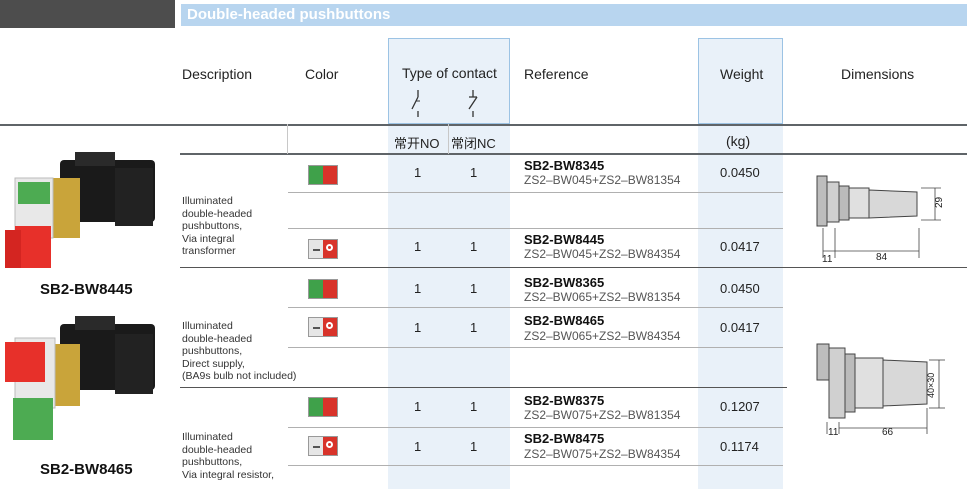 This screenshot has width=967, height=489. What do you see at coordinates (80, 210) in the screenshot?
I see `product-image-sb2-bw8445` at bounding box center [80, 210].